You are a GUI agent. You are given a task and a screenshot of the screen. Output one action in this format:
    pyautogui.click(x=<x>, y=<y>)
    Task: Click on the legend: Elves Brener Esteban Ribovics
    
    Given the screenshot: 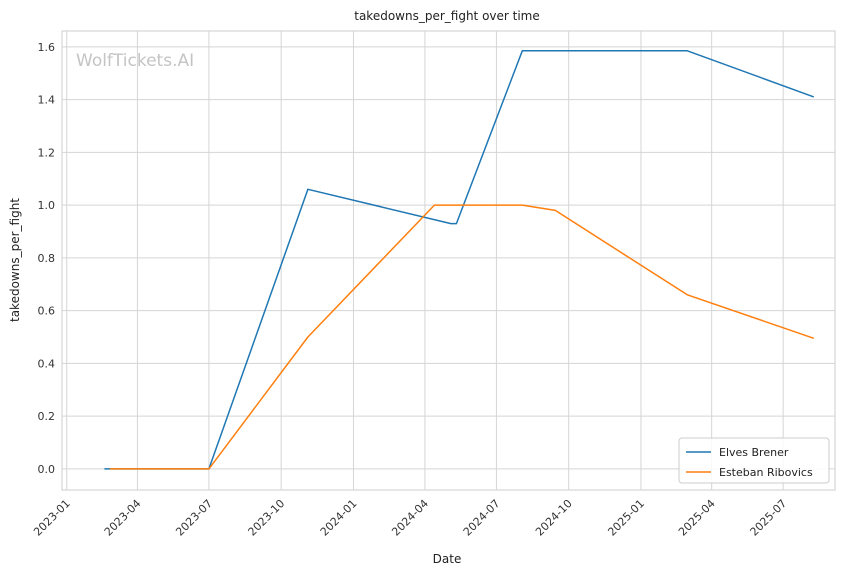 What is the action you would take?
    pyautogui.click(x=754, y=460)
    